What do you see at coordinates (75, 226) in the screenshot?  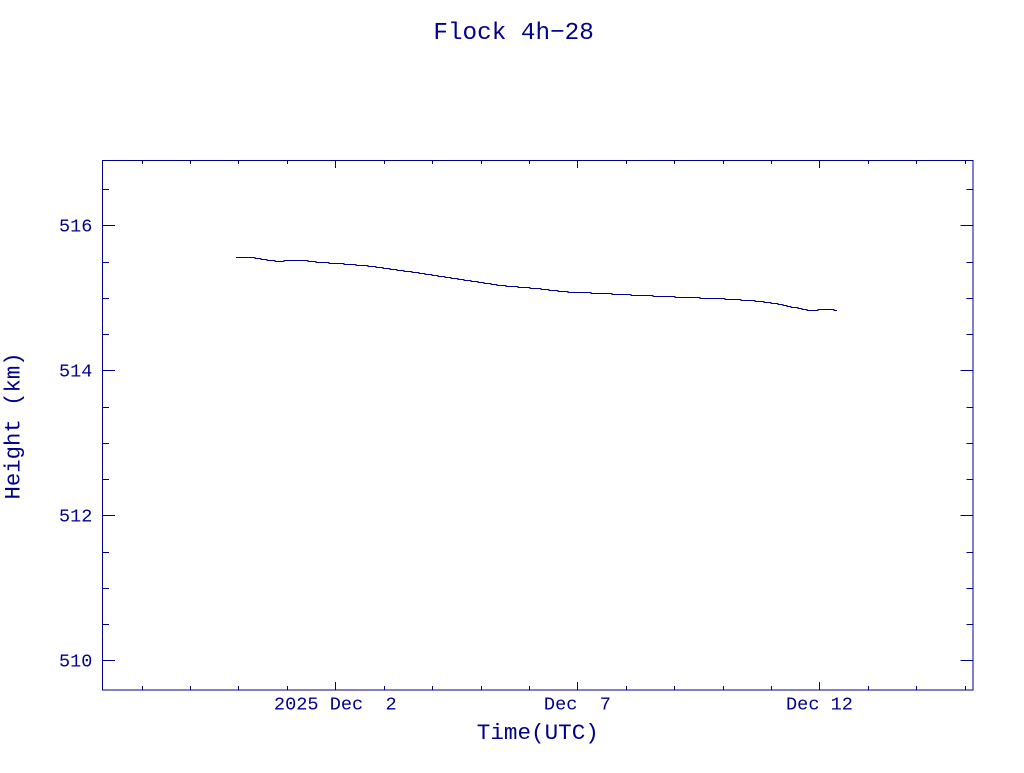 I see `svg-text: 516` at bounding box center [75, 226].